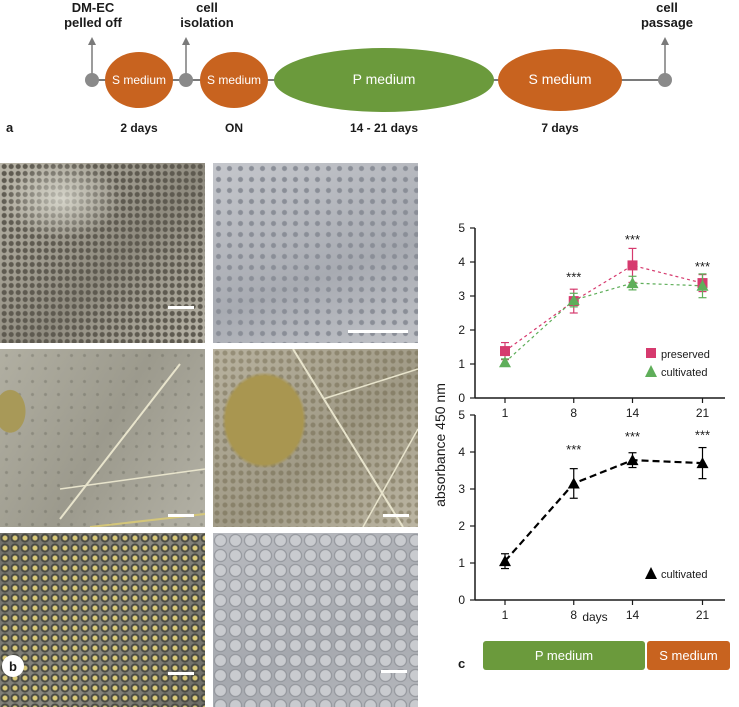  I want to click on stage-name-4: S medium, so click(559, 79).